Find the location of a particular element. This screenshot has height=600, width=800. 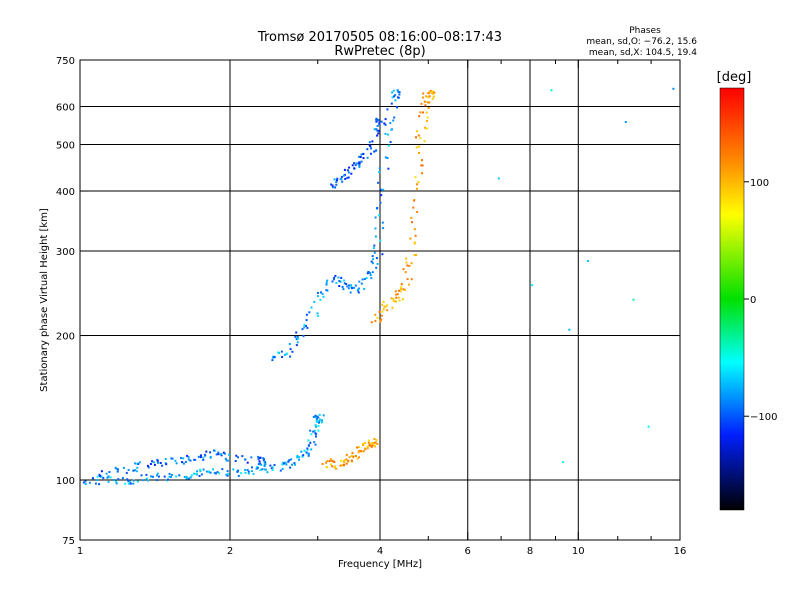

colorbar-tick-label: 0 is located at coordinates (753, 300).